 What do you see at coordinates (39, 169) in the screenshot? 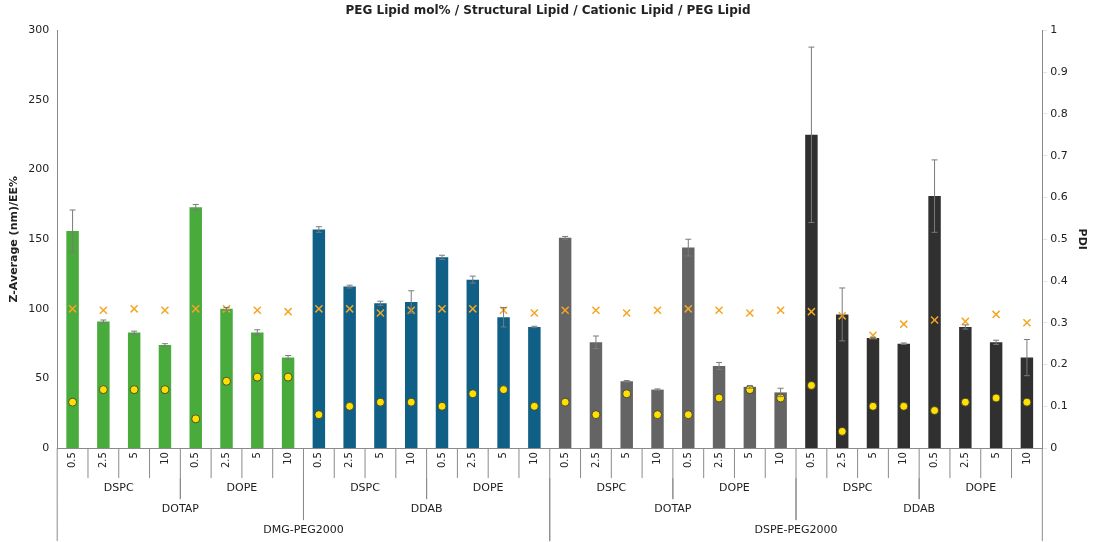
I see `y-tick-label: 200` at bounding box center [39, 169].